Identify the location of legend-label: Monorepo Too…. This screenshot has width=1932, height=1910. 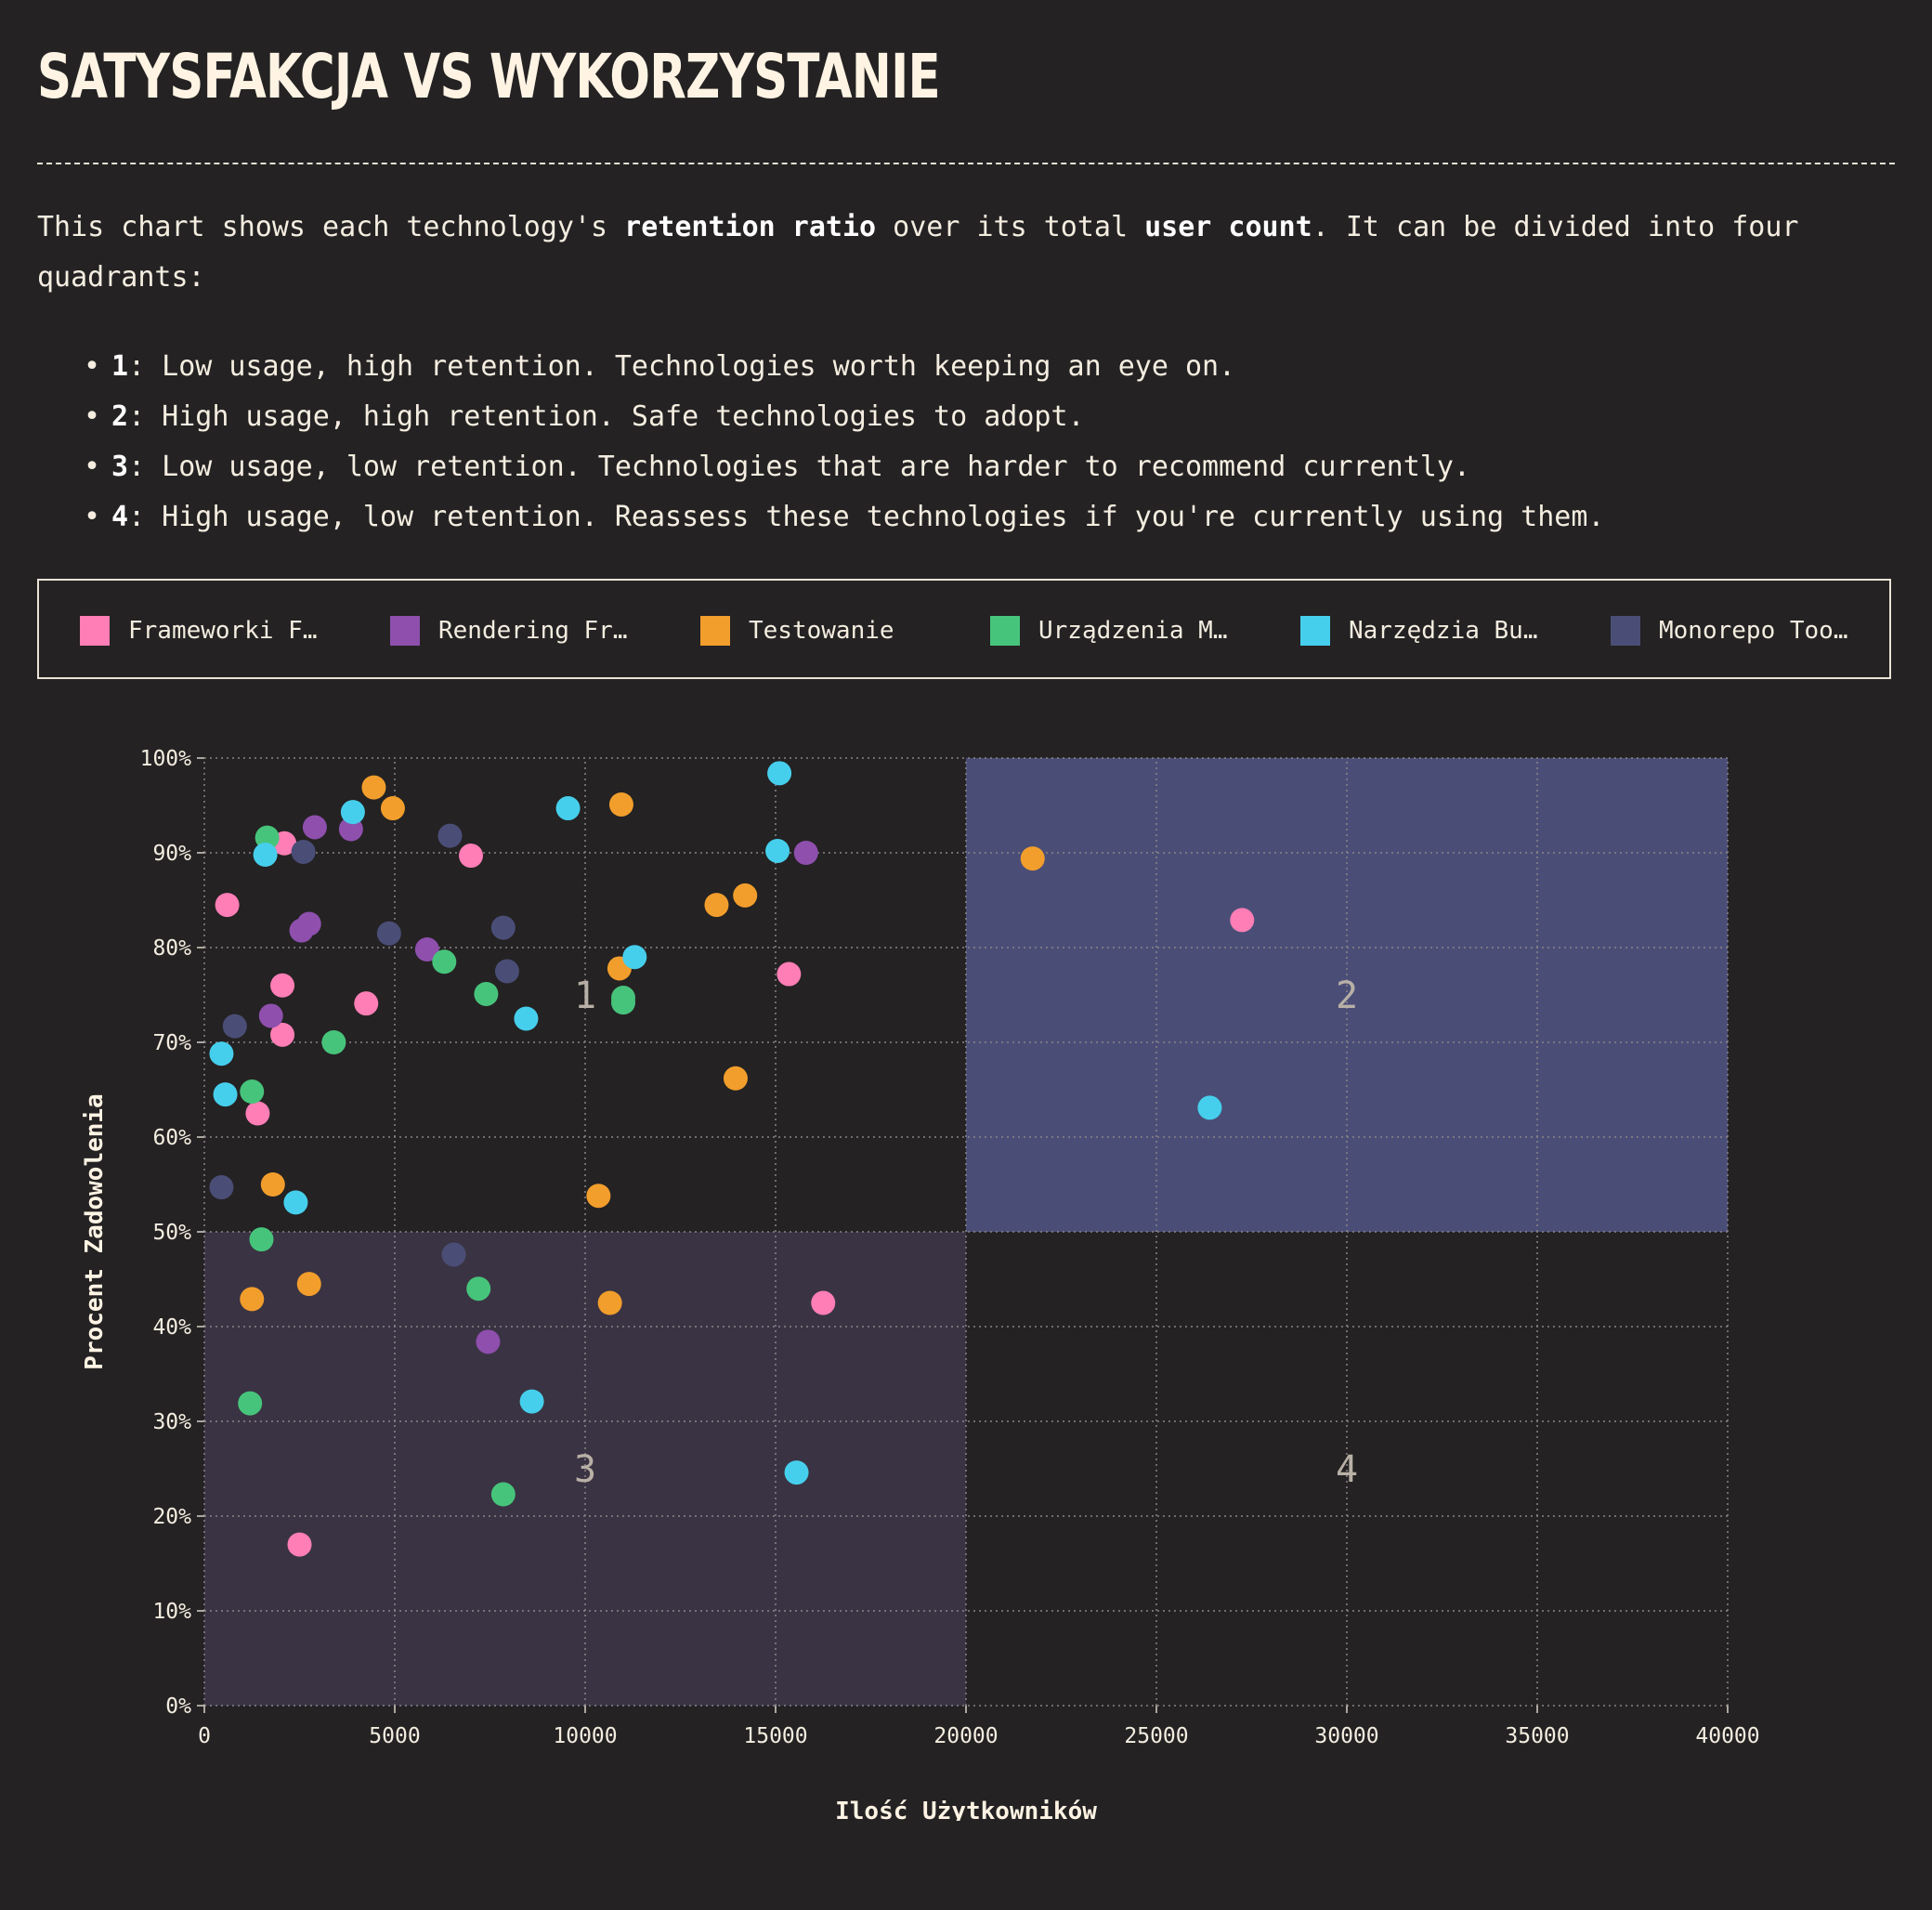
(1753, 631).